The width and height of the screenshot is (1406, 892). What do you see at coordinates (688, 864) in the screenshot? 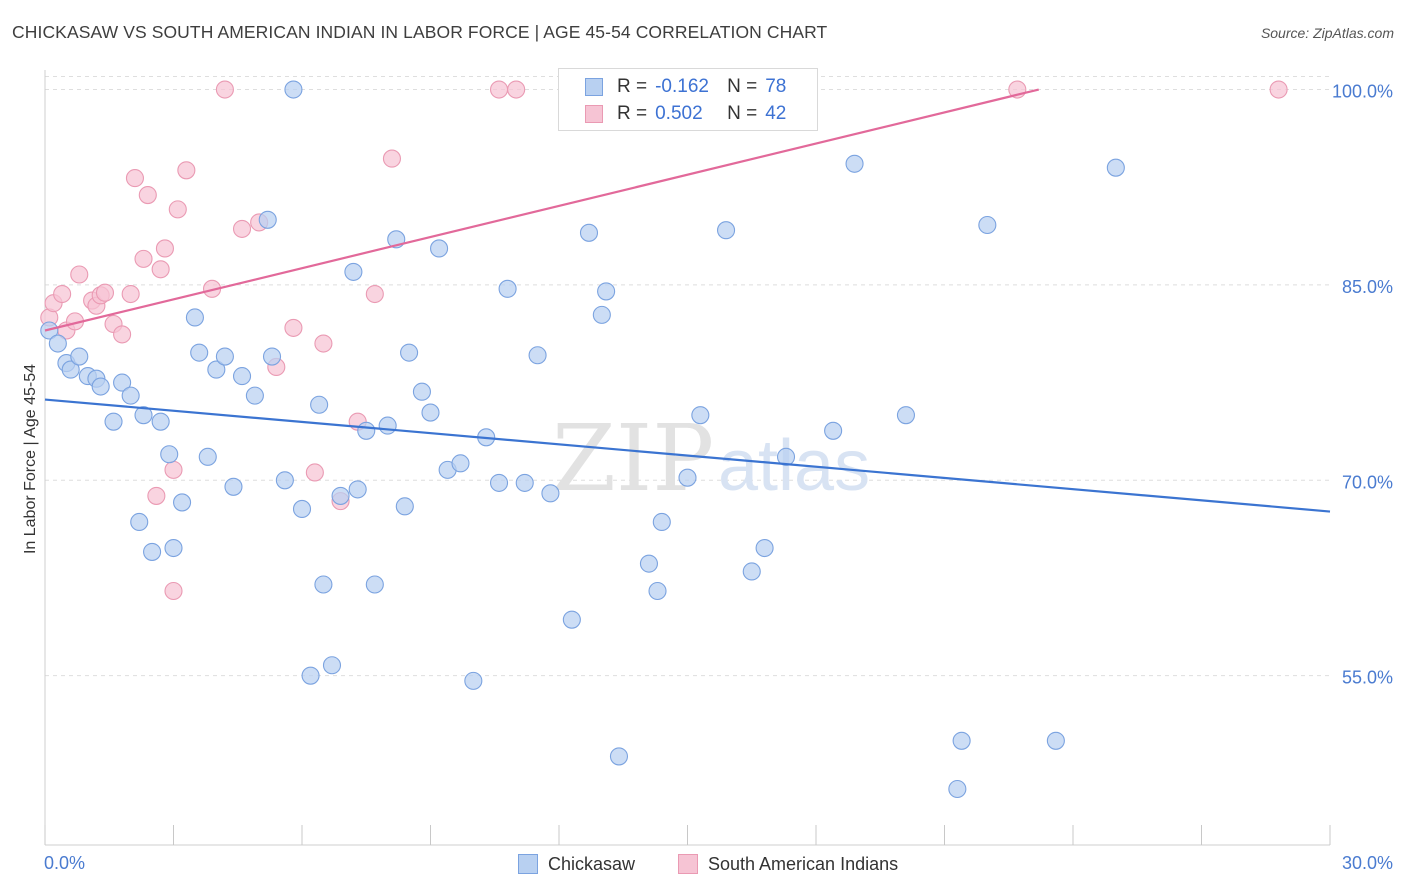
I see `bottom-legend-swatch-pink` at bounding box center [688, 864].